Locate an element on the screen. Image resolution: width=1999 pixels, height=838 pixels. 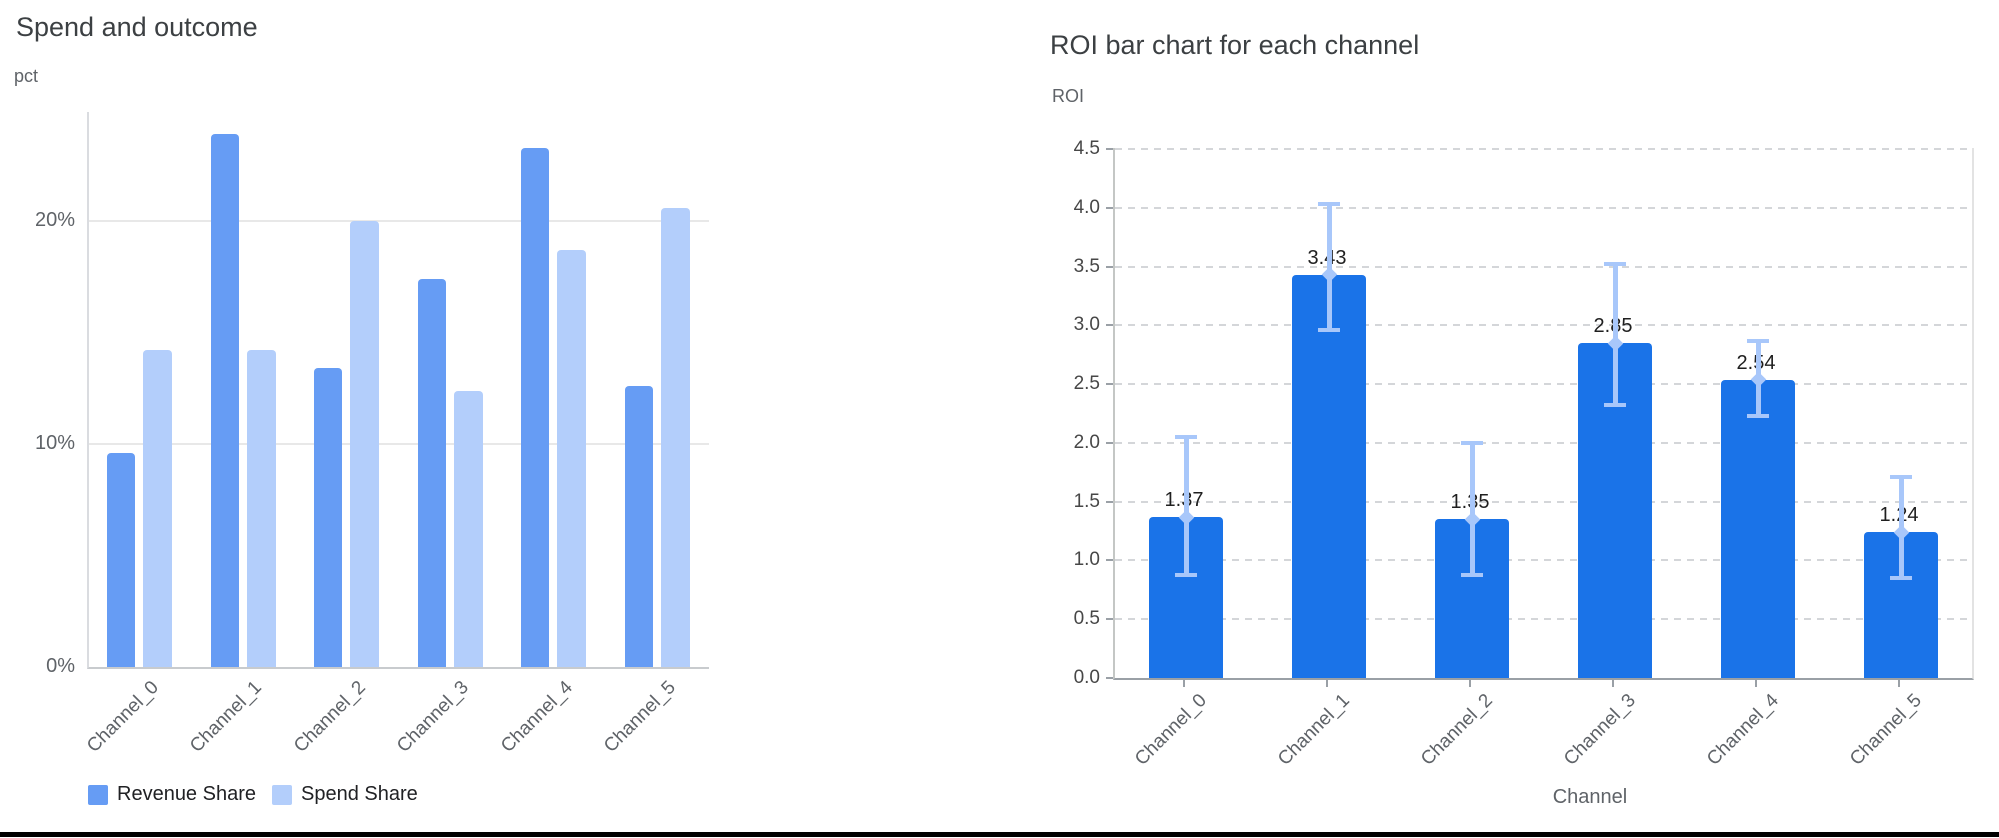
y-tick-label-0%: 0% is located at coordinates (60, 666).